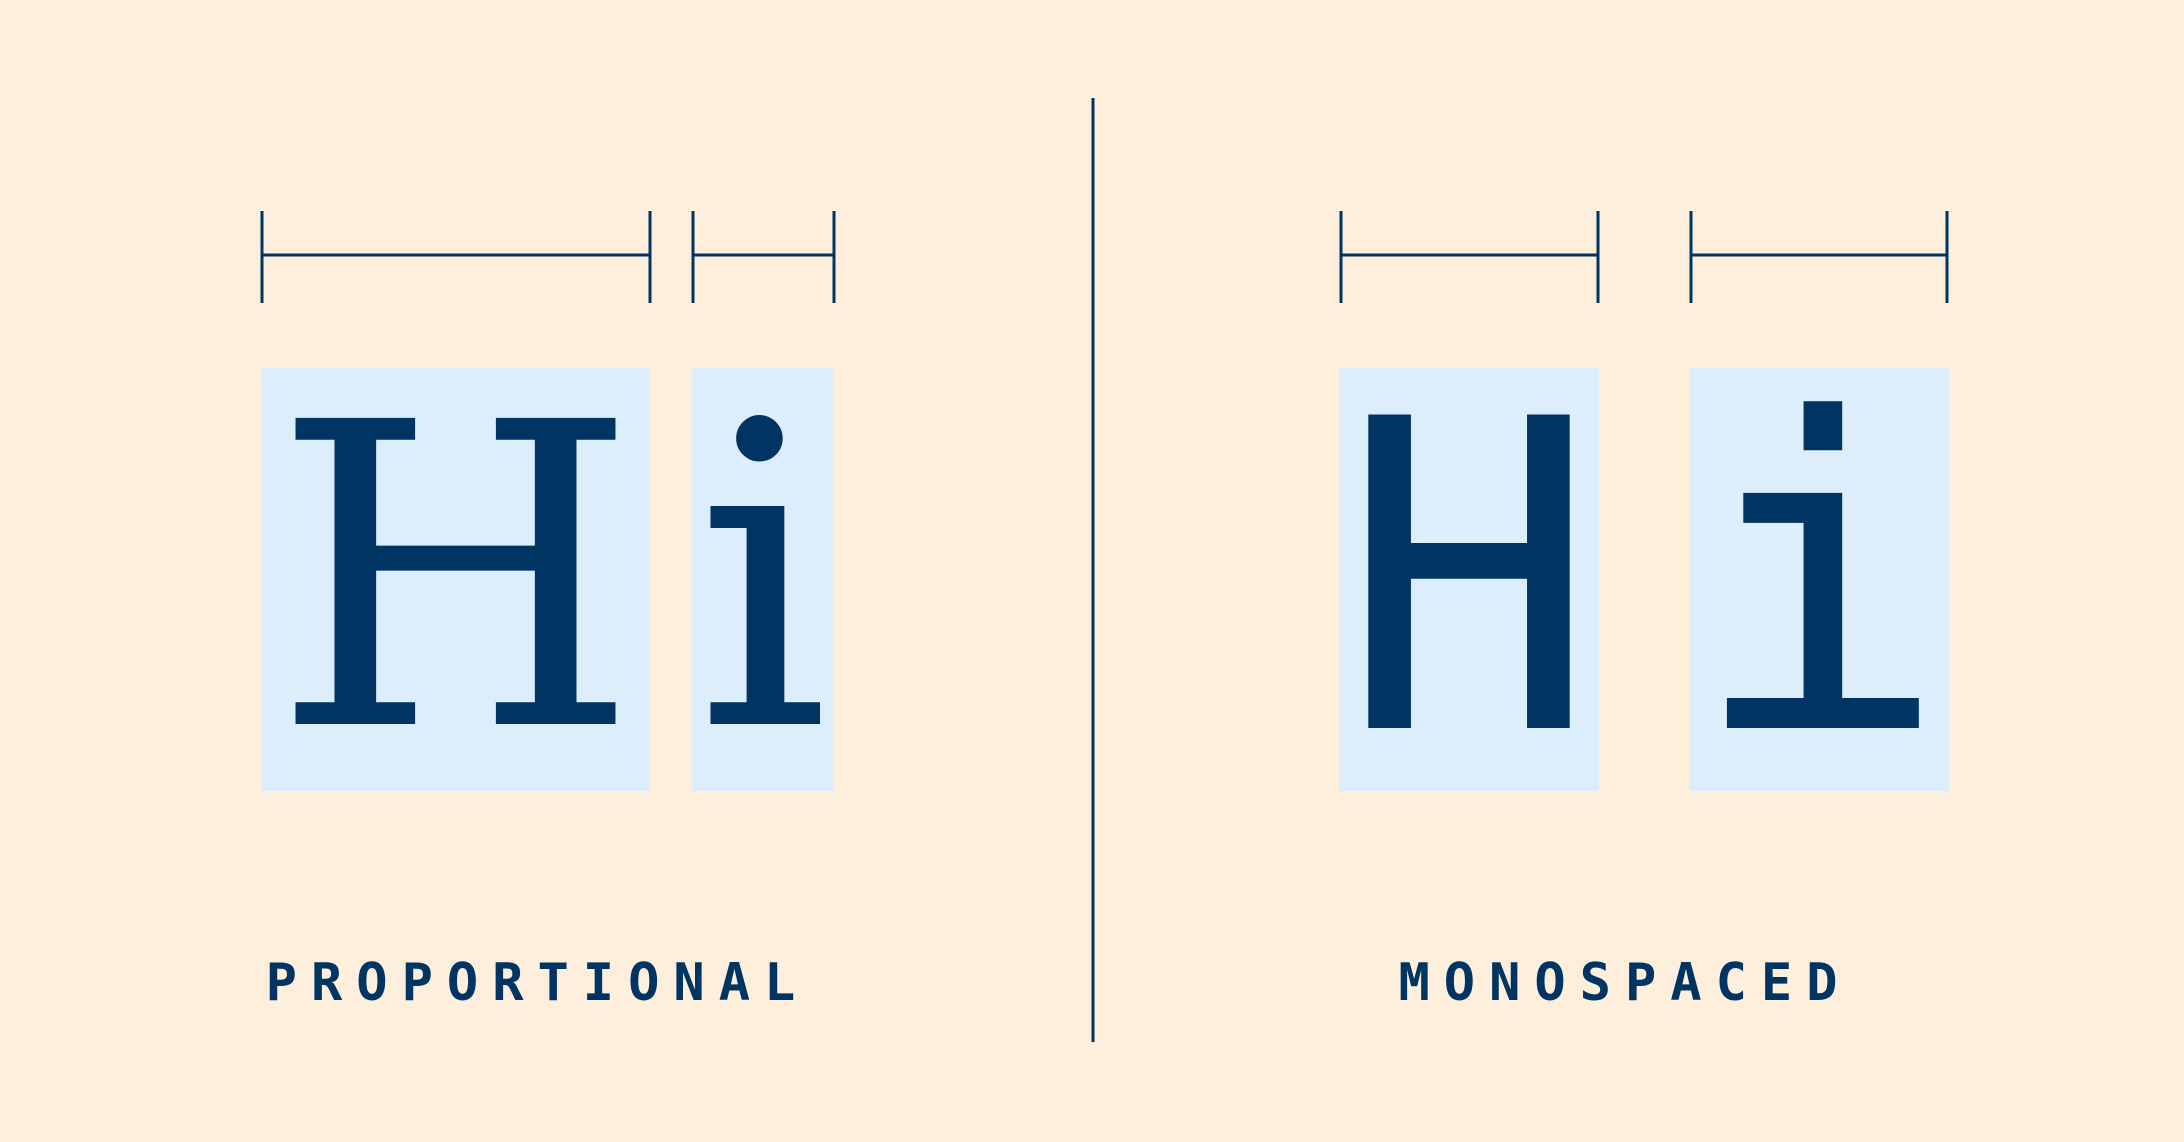 The height and width of the screenshot is (1142, 2184). Describe the element at coordinates (456, 257) in the screenshot. I see `width-bracket-proportional-h` at that location.